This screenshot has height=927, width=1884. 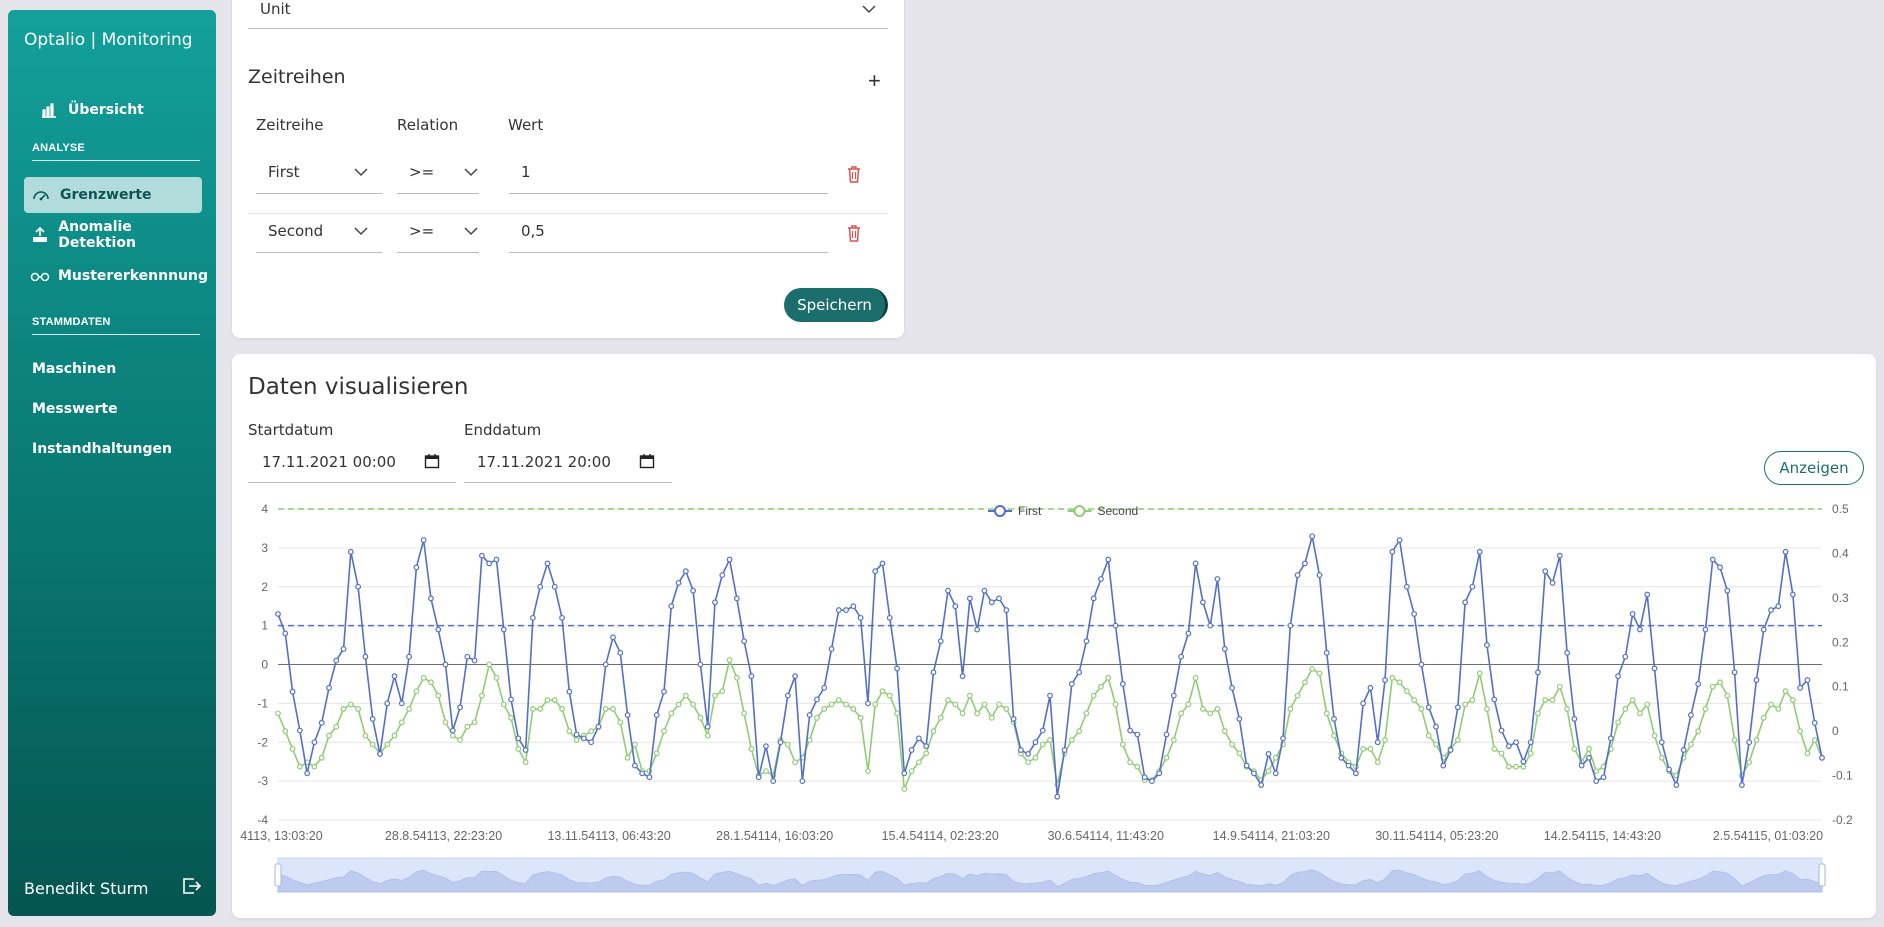 What do you see at coordinates (192, 888) in the screenshot?
I see `logout-icon` at bounding box center [192, 888].